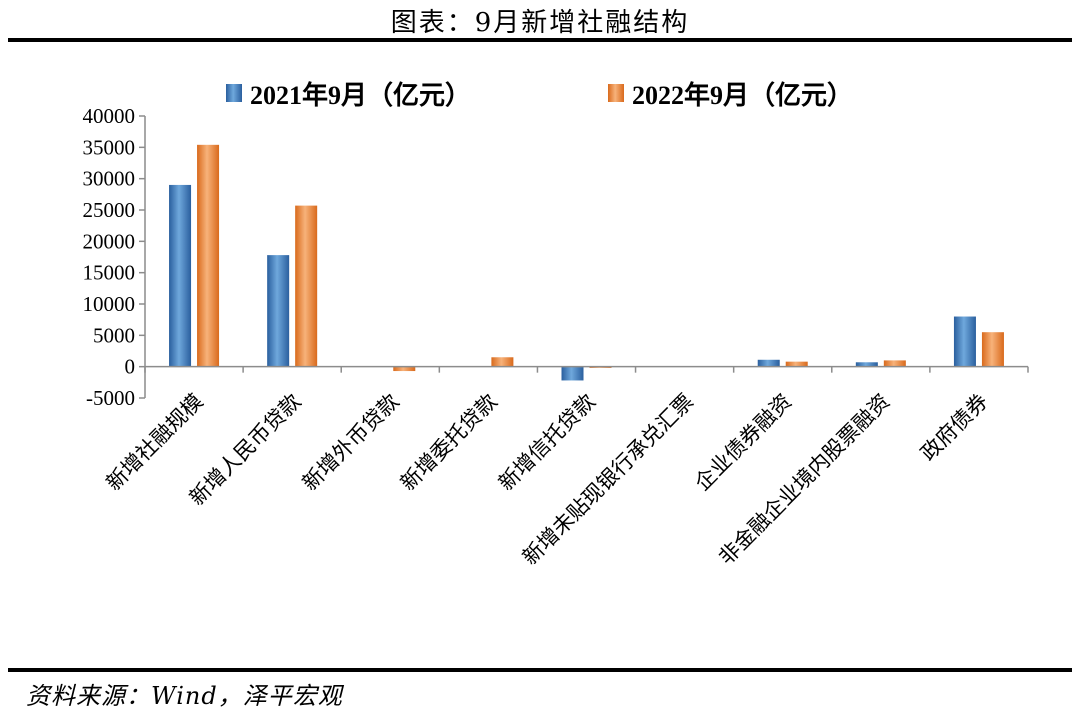 Image resolution: width=1080 pixels, height=719 pixels. I want to click on x-category-label: 非金融企业境内股票融资, so click(804, 479).